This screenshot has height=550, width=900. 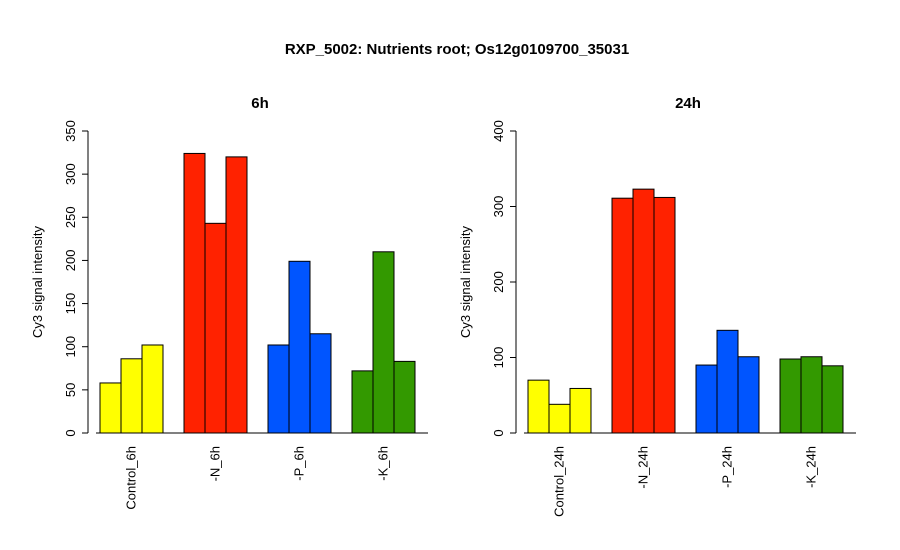 I want to click on x-tick-label: -K_6h, so click(x=383, y=463).